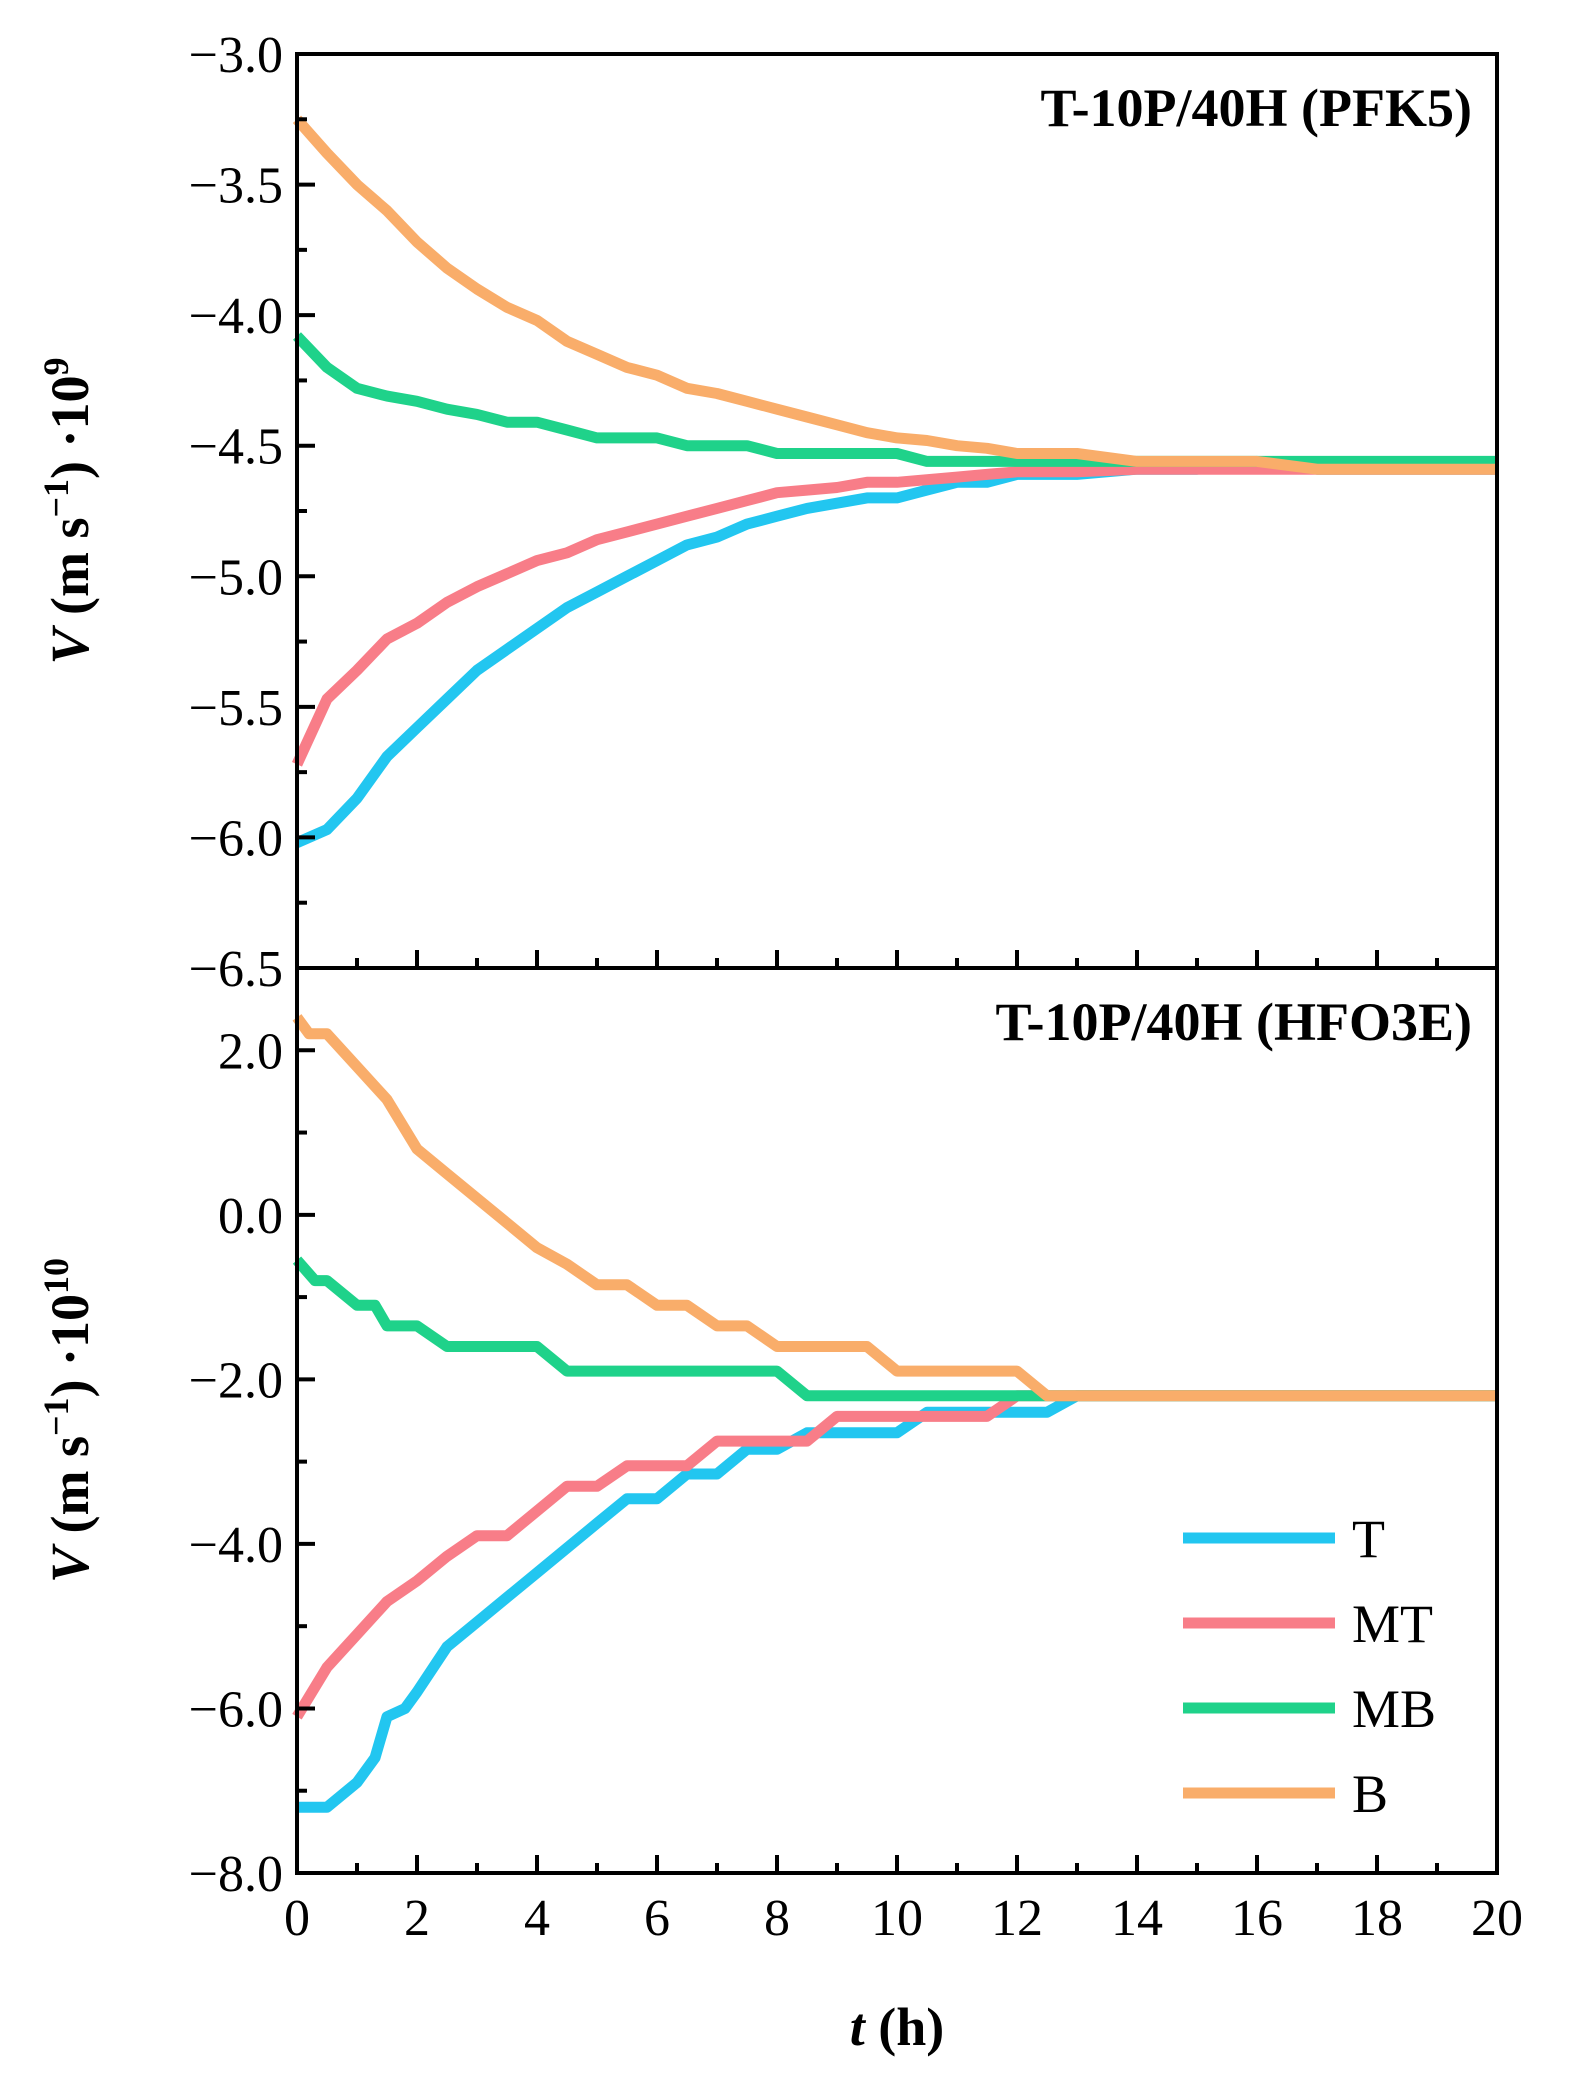 The height and width of the screenshot is (2092, 1571). Describe the element at coordinates (1256, 108) in the screenshot. I see `panel-title-pfk5: T-10P/40H (PFK5)` at that location.